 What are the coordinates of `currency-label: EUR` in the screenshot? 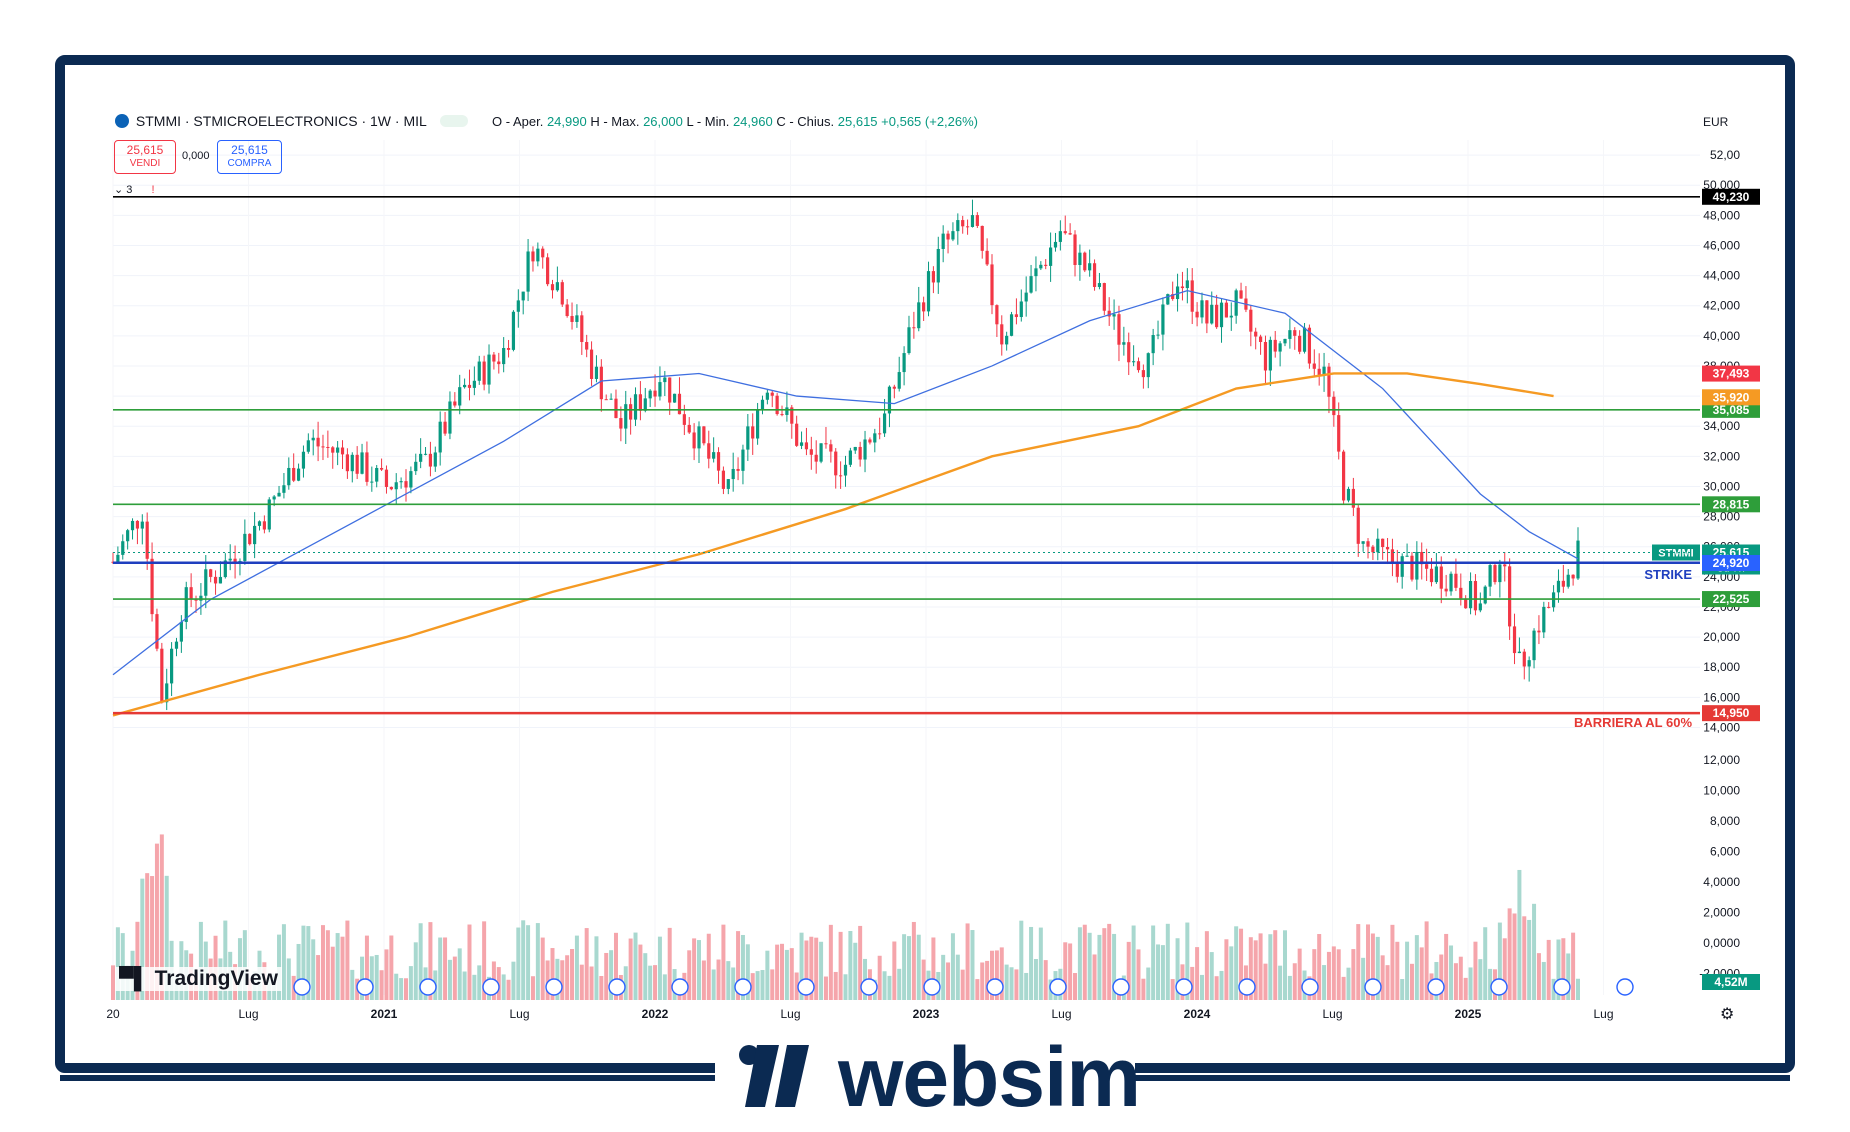 It's located at (1716, 122).